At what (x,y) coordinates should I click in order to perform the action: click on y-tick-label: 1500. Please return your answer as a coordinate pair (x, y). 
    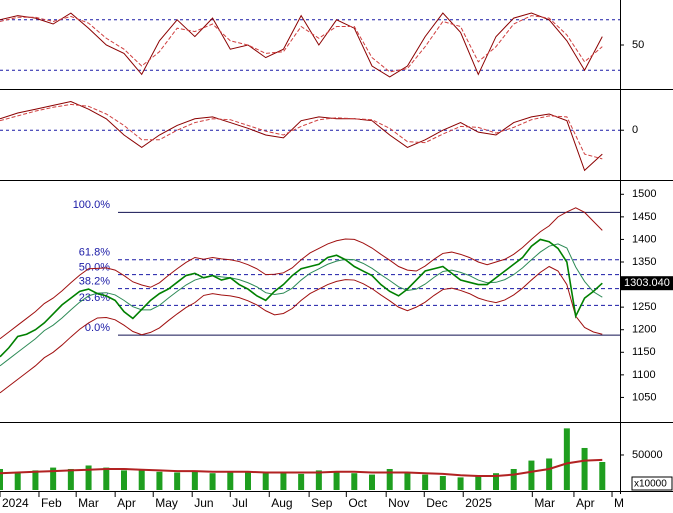
    Looking at the image, I should click on (644, 194).